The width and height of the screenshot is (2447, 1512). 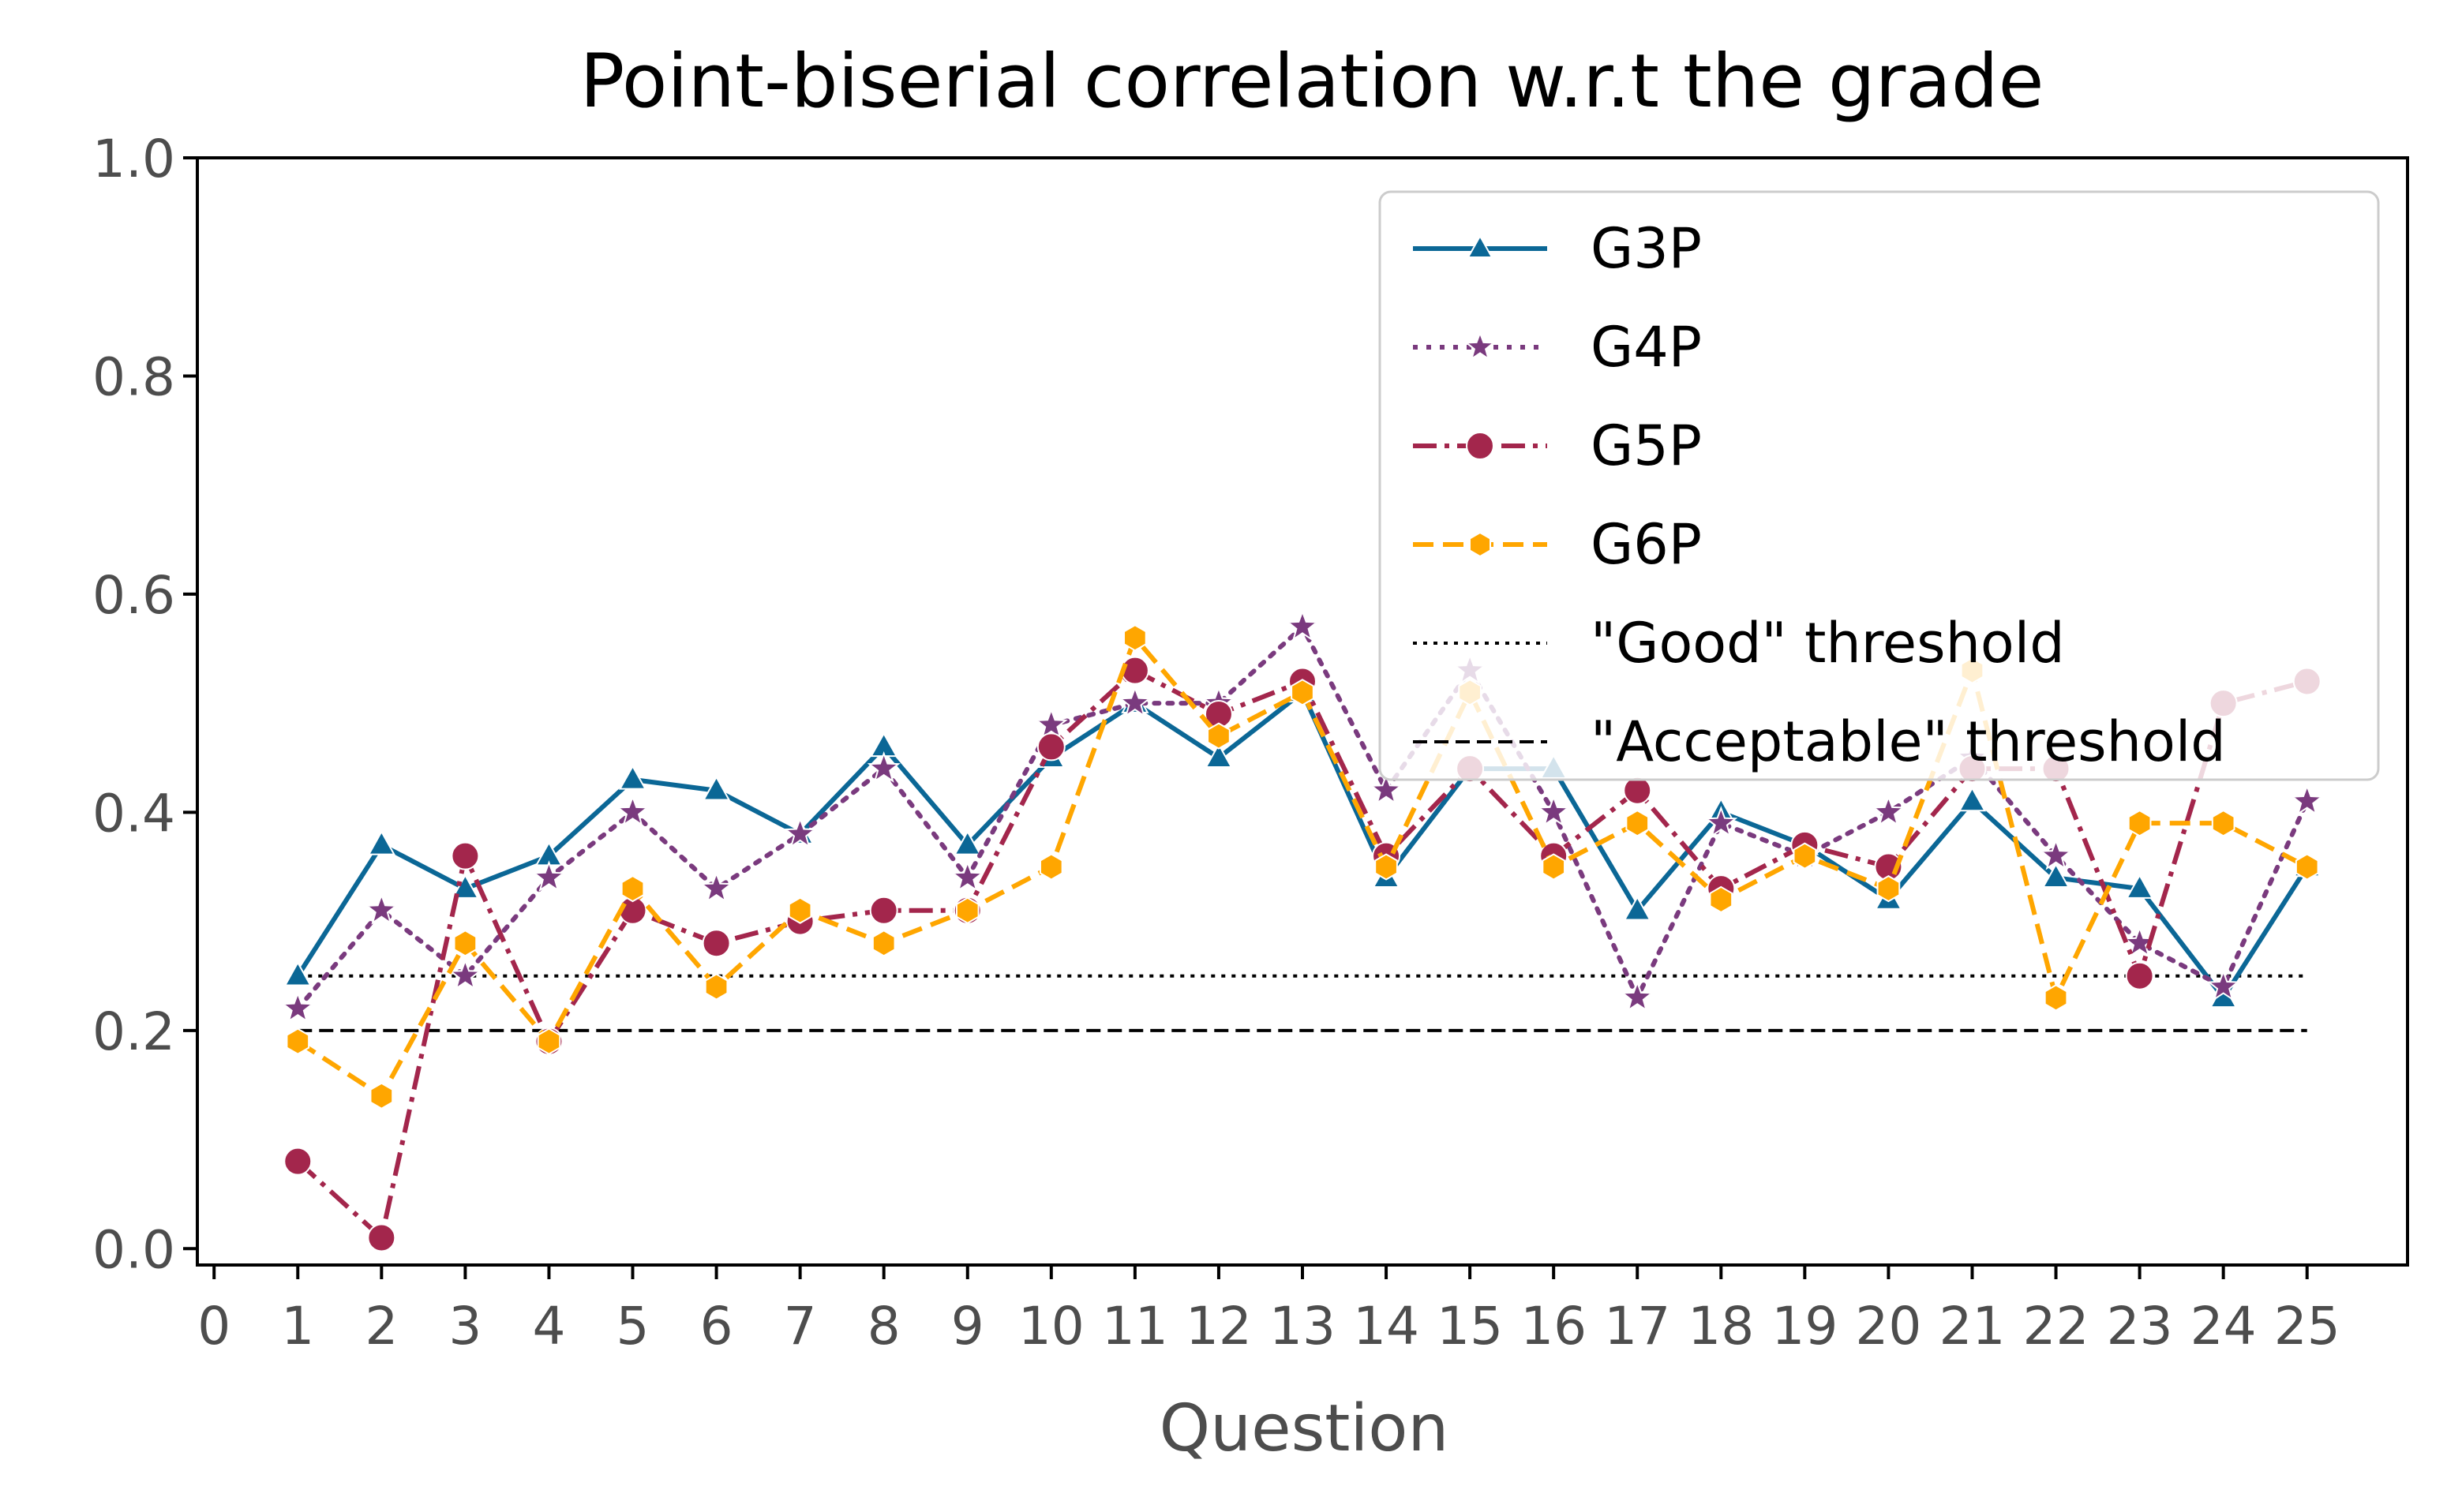 I want to click on x-tick-label: 6, so click(x=716, y=1326).